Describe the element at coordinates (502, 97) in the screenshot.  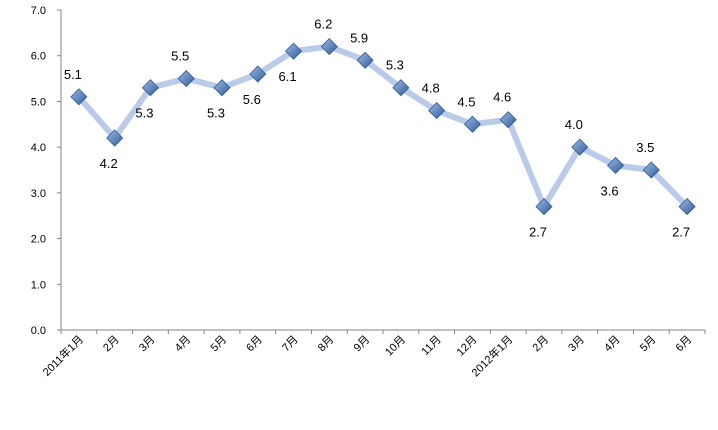
I see `data-label: 4.6` at that location.